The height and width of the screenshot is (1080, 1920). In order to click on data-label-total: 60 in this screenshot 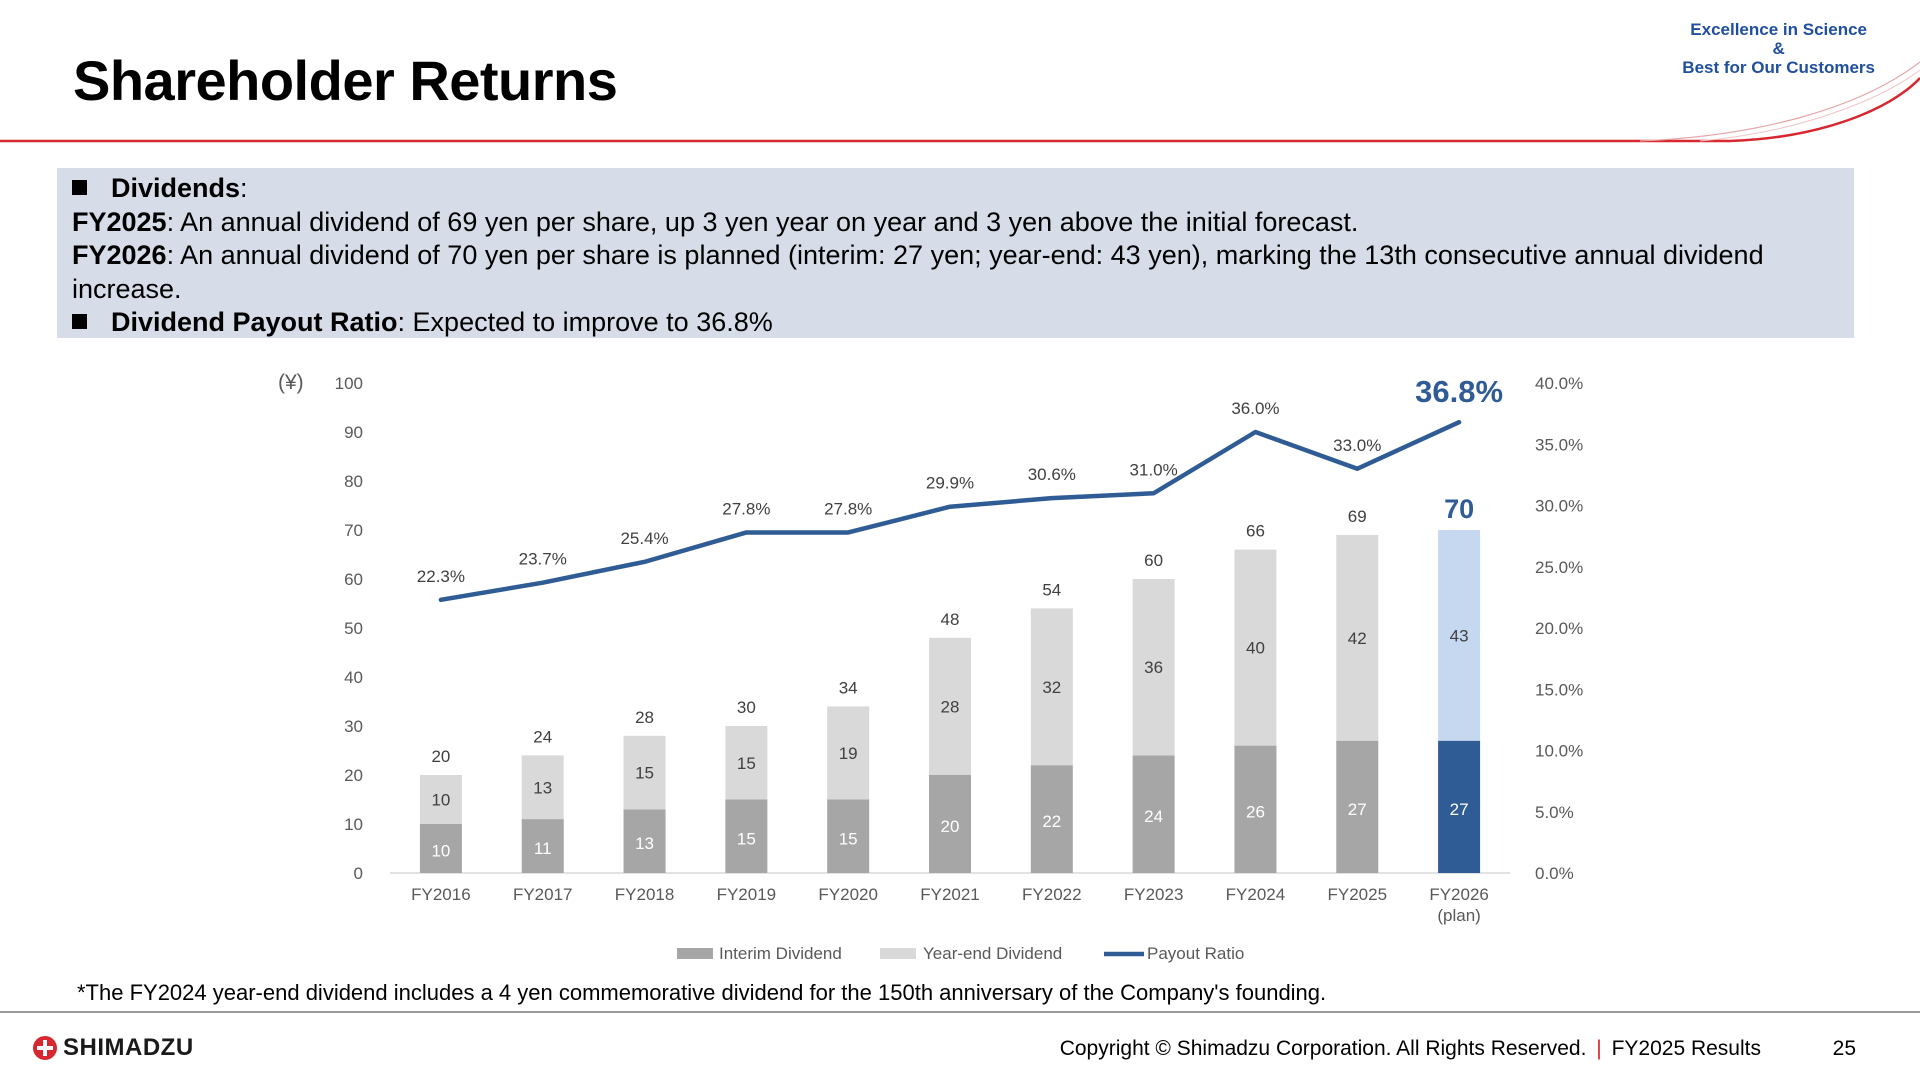, I will do `click(1153, 560)`.